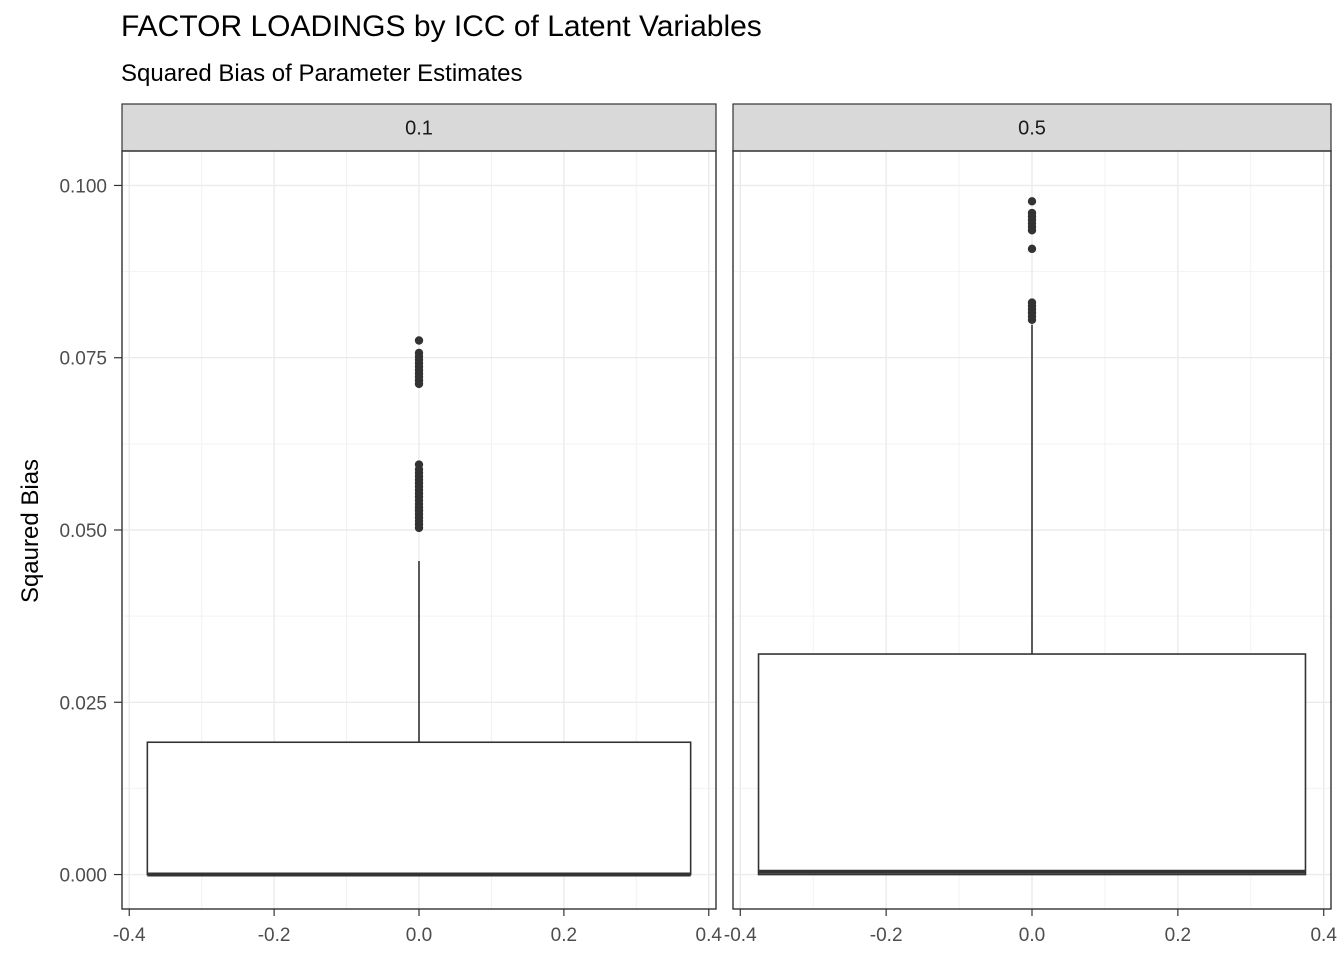 This screenshot has height=960, width=1344. I want to click on y-tick-label: 0.025, so click(83, 703).